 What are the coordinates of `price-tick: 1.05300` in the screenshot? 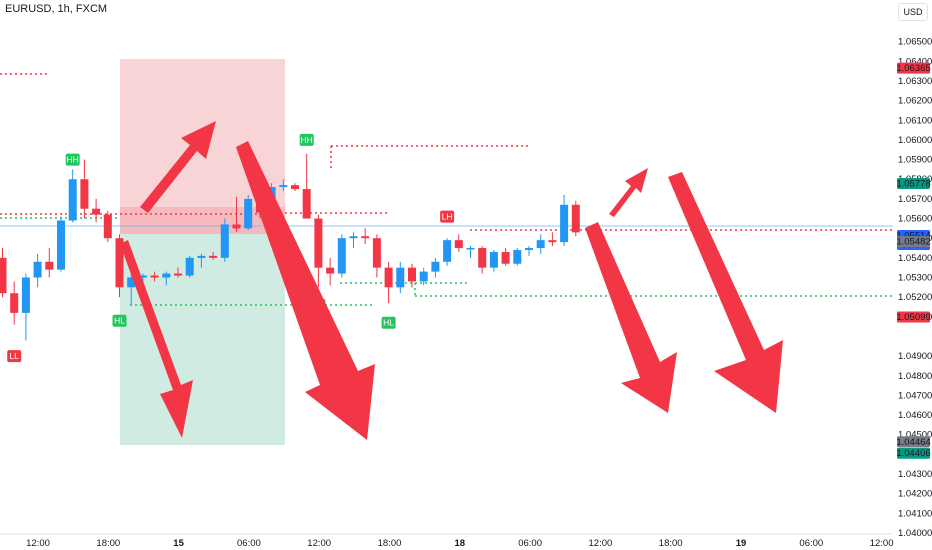 It's located at (915, 278).